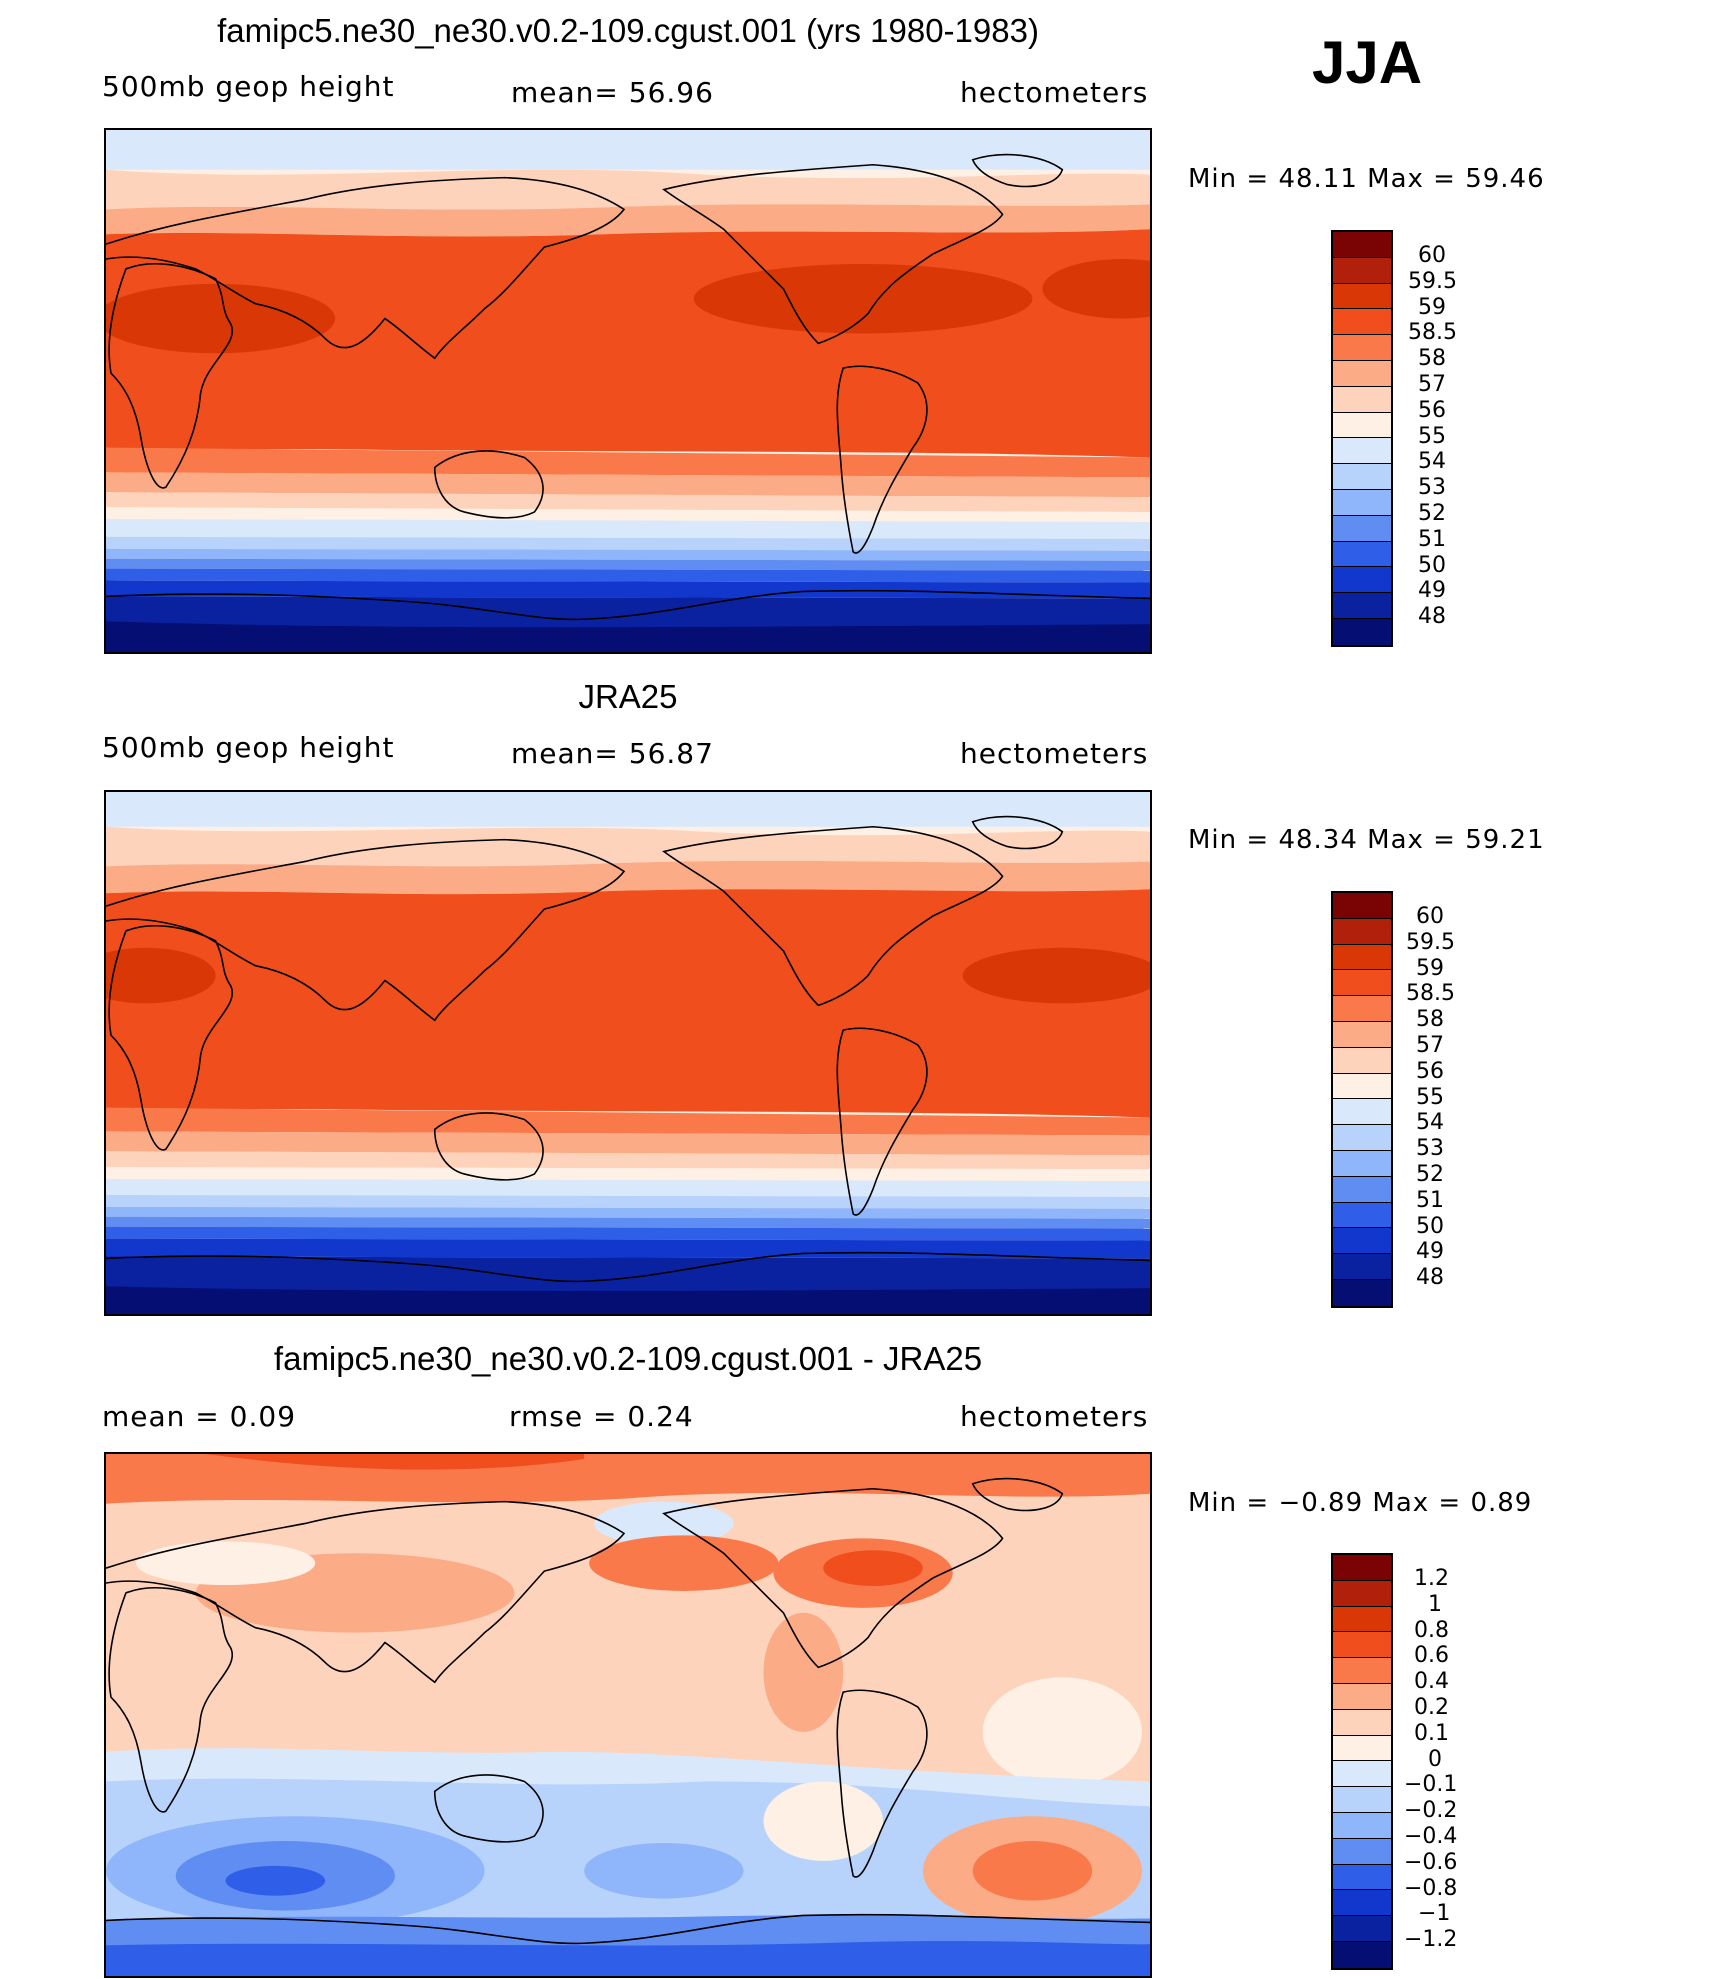 The height and width of the screenshot is (1979, 1710). Describe the element at coordinates (1430, 1045) in the screenshot. I see `panel2-colorbar-tick: 57` at that location.